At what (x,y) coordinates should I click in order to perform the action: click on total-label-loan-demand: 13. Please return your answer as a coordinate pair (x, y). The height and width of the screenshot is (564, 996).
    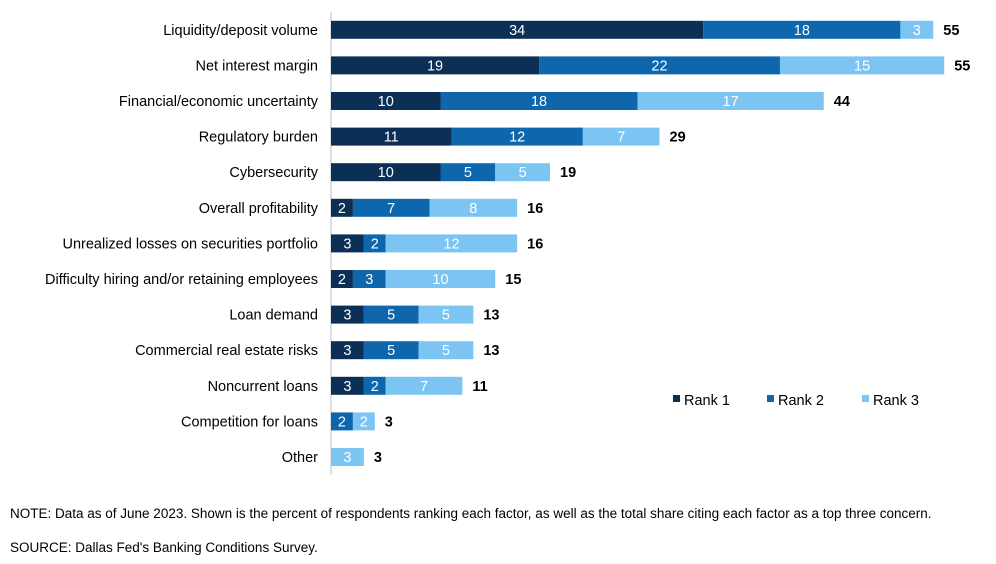
    Looking at the image, I should click on (491, 316).